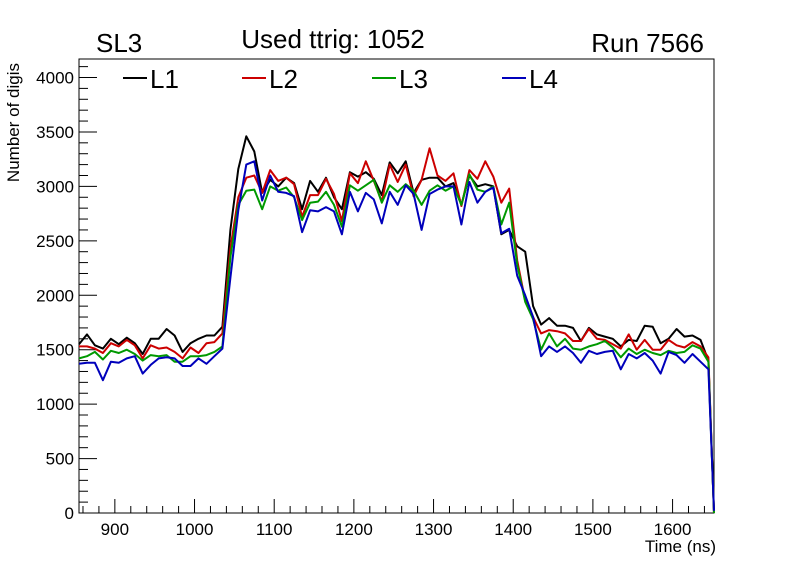  Describe the element at coordinates (115, 529) in the screenshot. I see `x-tick-label: 900` at that location.